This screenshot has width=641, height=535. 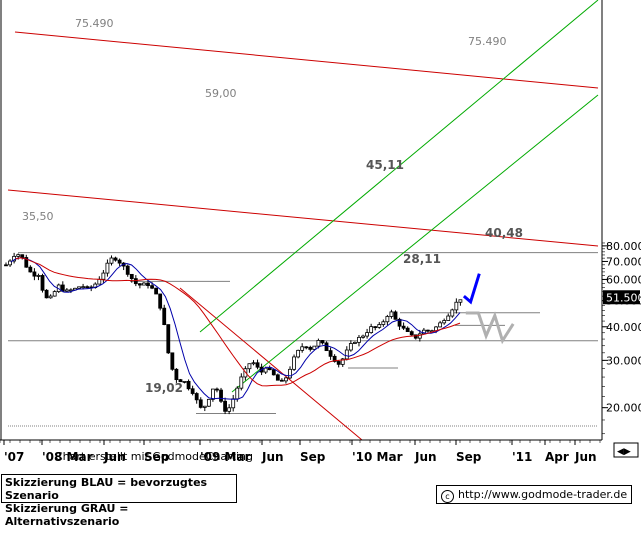 I want to click on legend-gray-scenario: Skizzierung GRAU = Alternativszenario, so click(x=67, y=515).